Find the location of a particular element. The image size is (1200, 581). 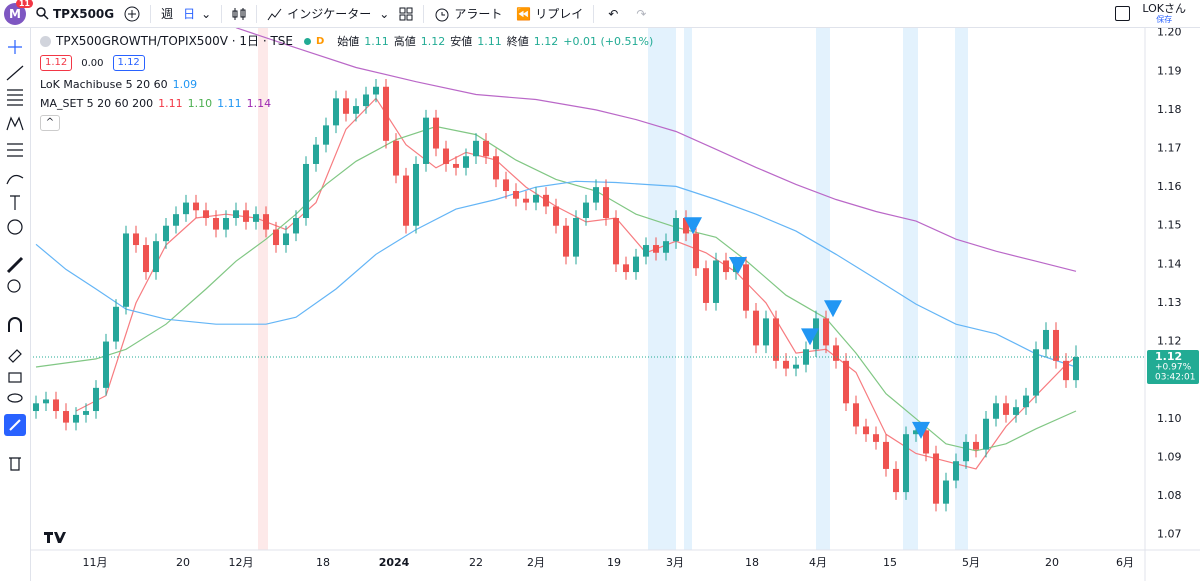

indicator-row: LoK Machibuse 5 20 60 1.09 is located at coordinates (346, 84).